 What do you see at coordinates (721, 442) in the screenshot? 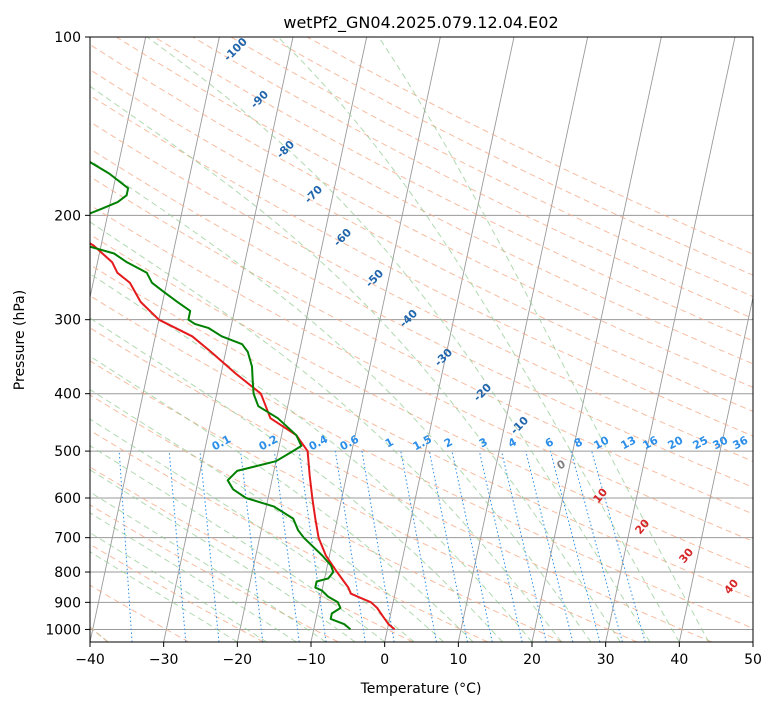
I see `mixing-ratio-label: 30` at bounding box center [721, 442].